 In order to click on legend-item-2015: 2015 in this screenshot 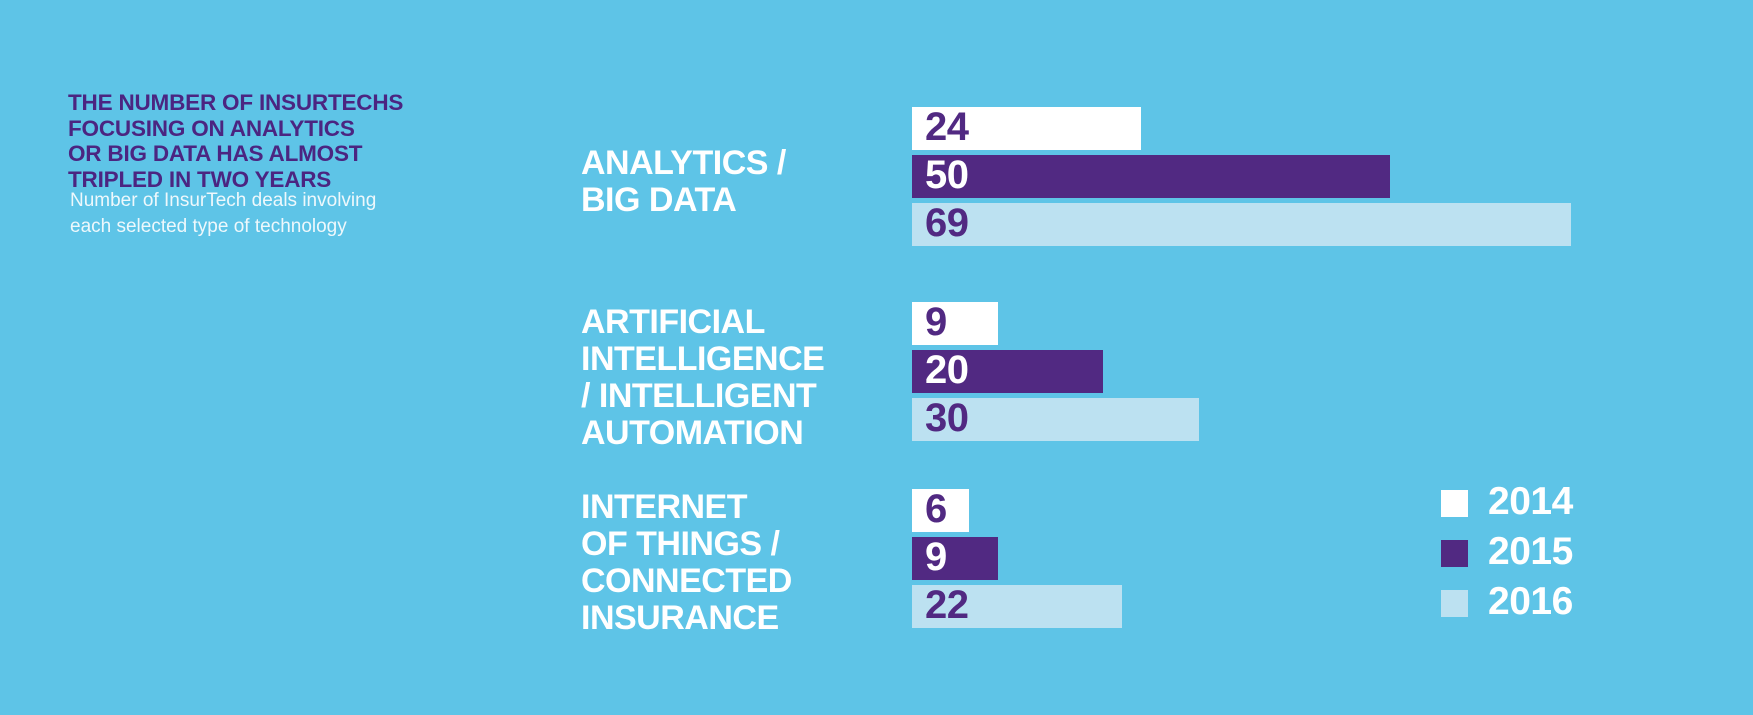, I will do `click(1507, 553)`.